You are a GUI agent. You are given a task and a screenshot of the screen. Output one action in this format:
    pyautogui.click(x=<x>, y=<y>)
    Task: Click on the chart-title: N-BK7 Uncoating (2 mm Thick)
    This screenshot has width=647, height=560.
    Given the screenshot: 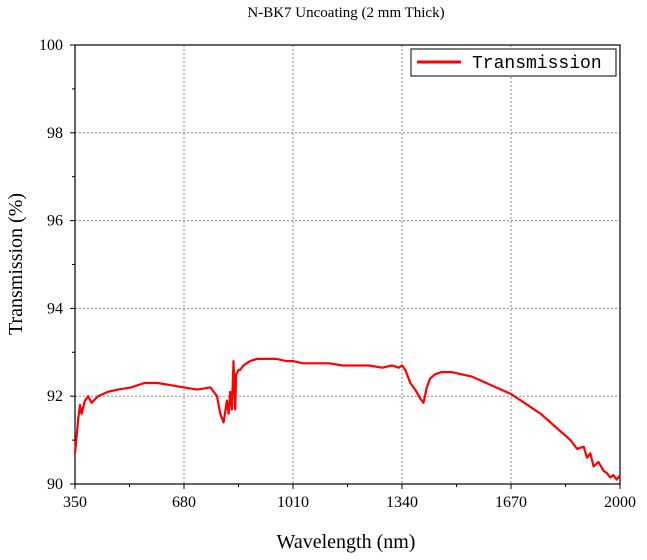 What is the action you would take?
    pyautogui.click(x=345, y=13)
    